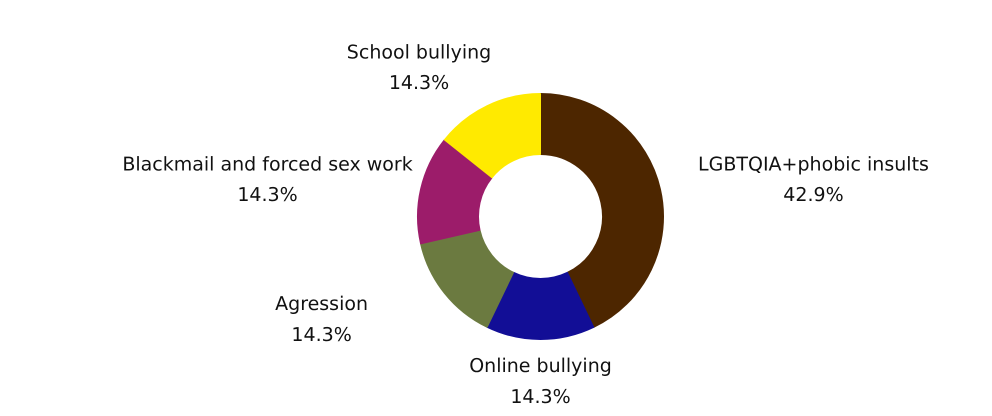 The width and height of the screenshot is (992, 416). What do you see at coordinates (813, 164) in the screenshot?
I see `slice-label: LGBTQIA+phobic insults` at bounding box center [813, 164].